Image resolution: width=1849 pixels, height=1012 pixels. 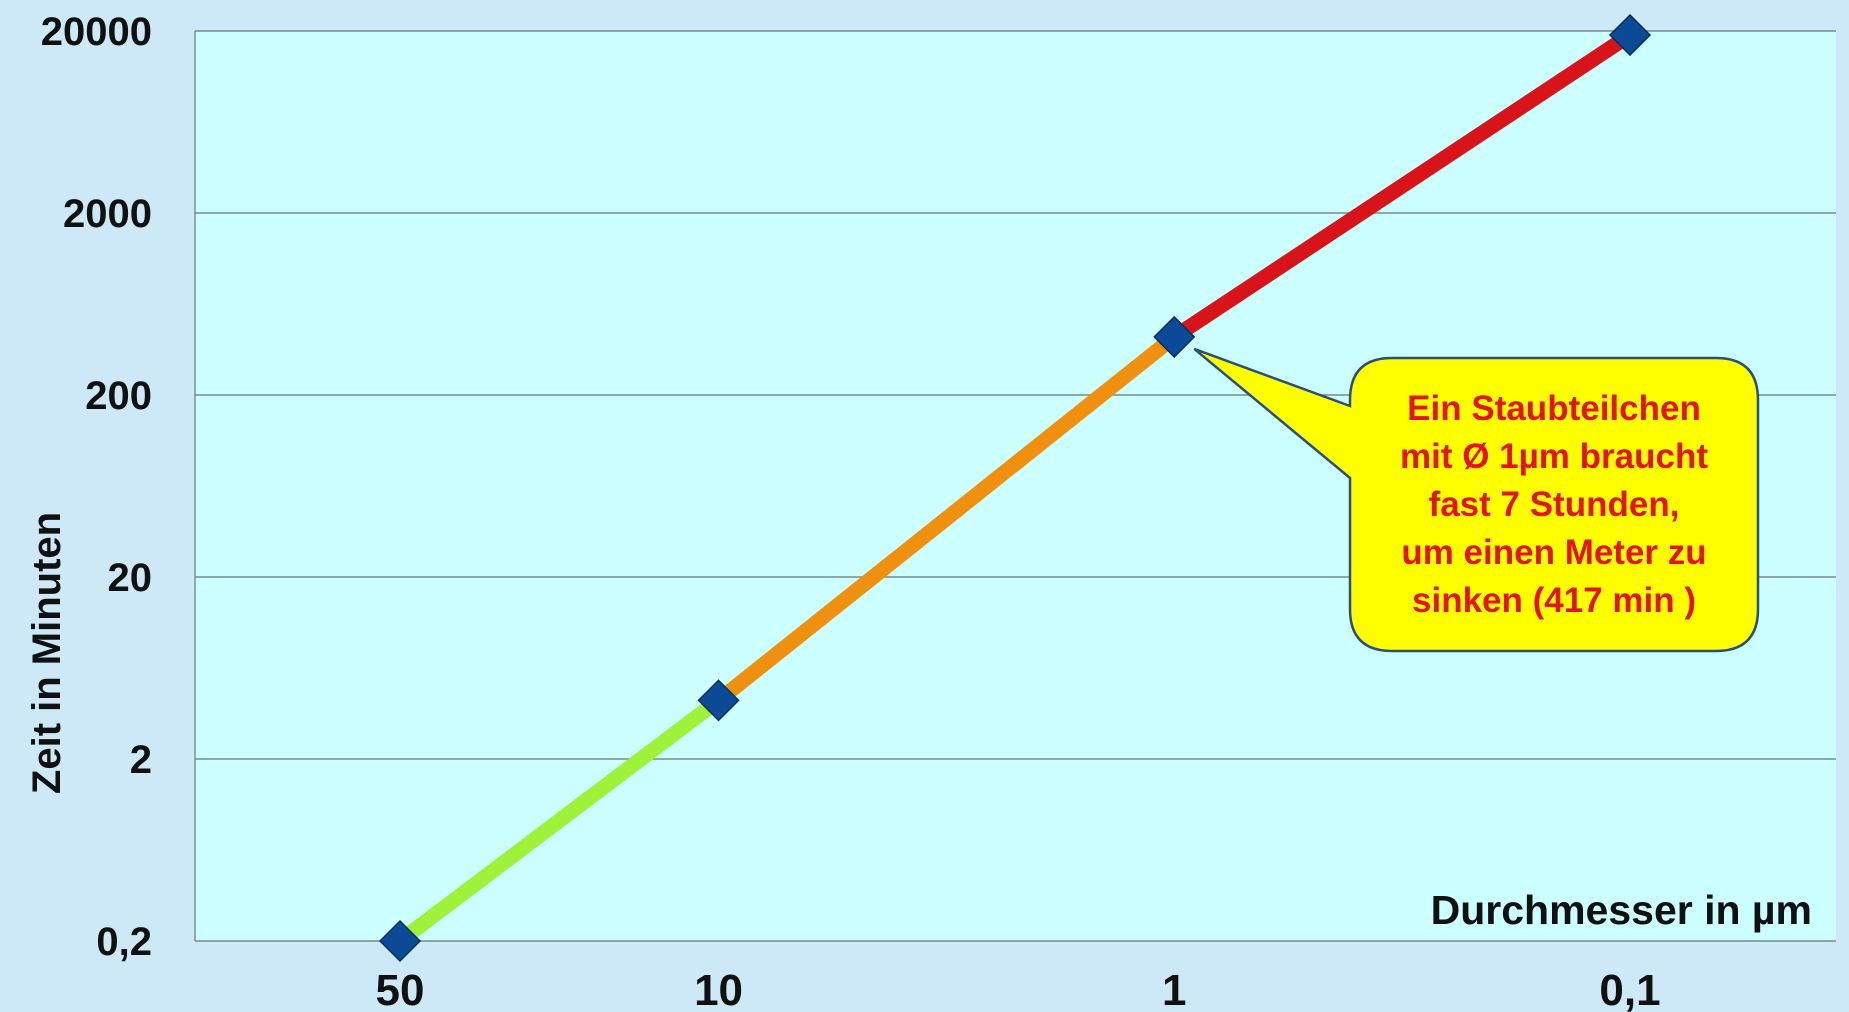 What do you see at coordinates (47, 653) in the screenshot?
I see `y-axis-title: Zeit in Minuten` at bounding box center [47, 653].